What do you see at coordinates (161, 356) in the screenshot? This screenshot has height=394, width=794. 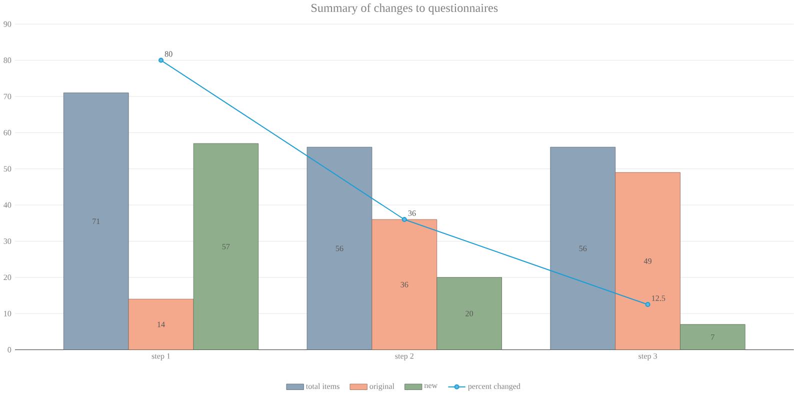 I see `x-tick-label: step 1` at bounding box center [161, 356].